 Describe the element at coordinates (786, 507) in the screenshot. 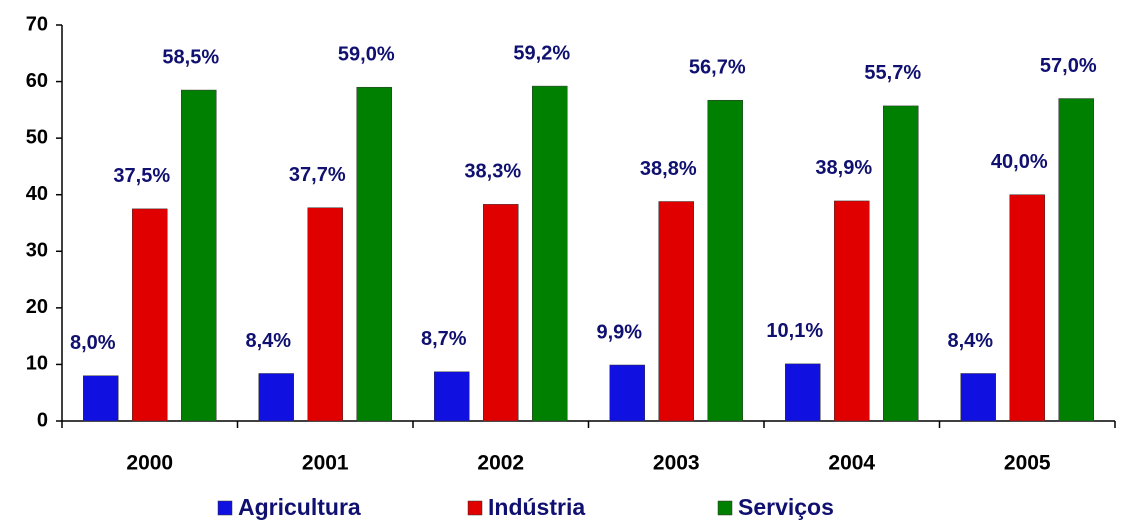

I see `legend-label: Serviços` at that location.